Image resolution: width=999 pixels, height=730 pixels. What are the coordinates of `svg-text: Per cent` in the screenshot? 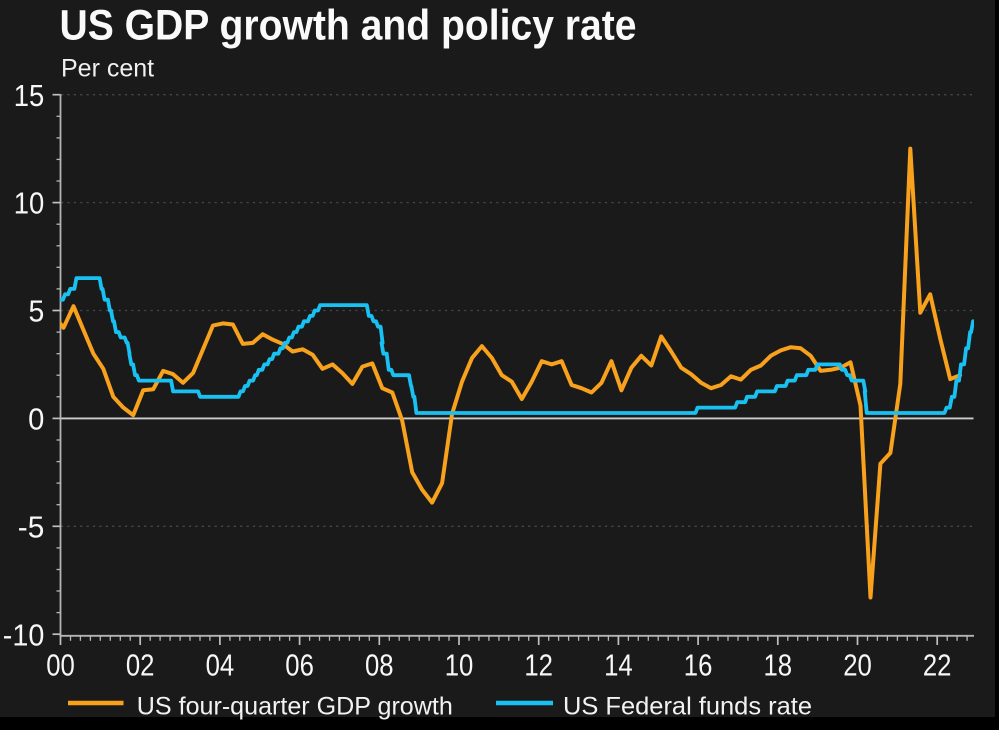 It's located at (107, 68).